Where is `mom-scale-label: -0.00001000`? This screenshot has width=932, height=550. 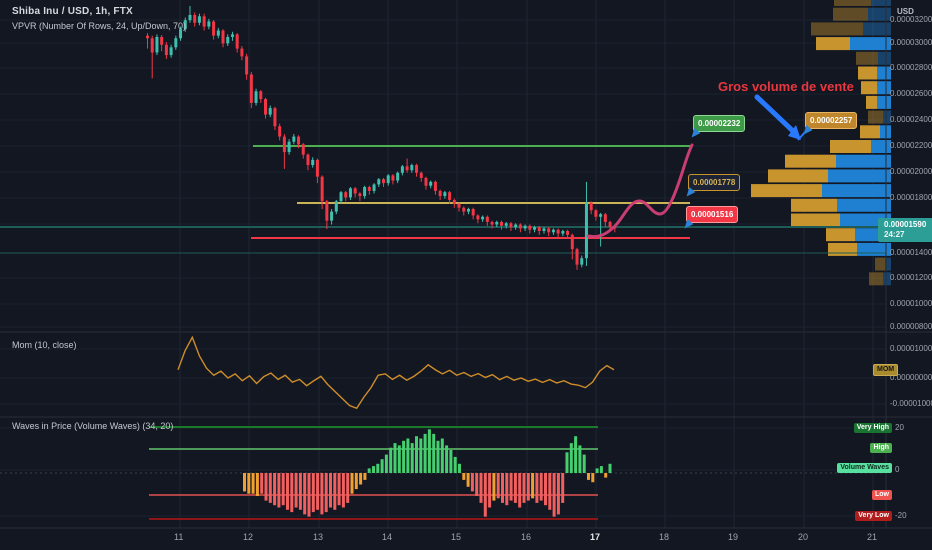
mom-scale-label: -0.00001000 is located at coordinates (911, 403).